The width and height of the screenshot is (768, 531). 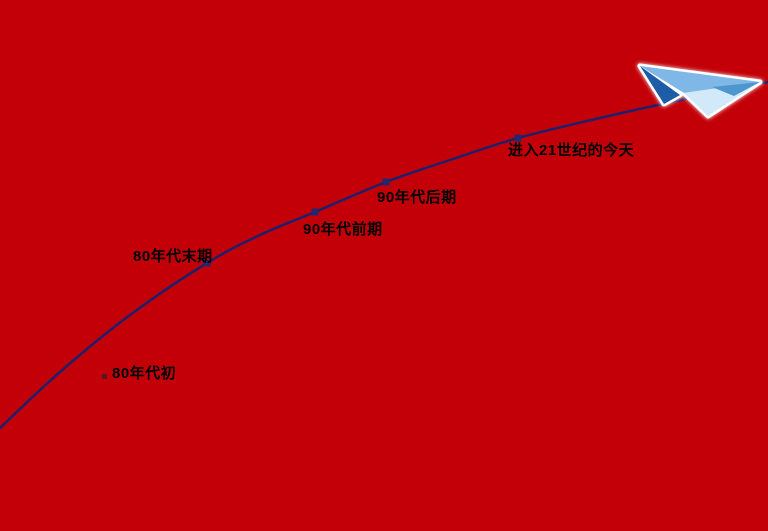 I want to click on start-bullet-marker, so click(x=104, y=376).